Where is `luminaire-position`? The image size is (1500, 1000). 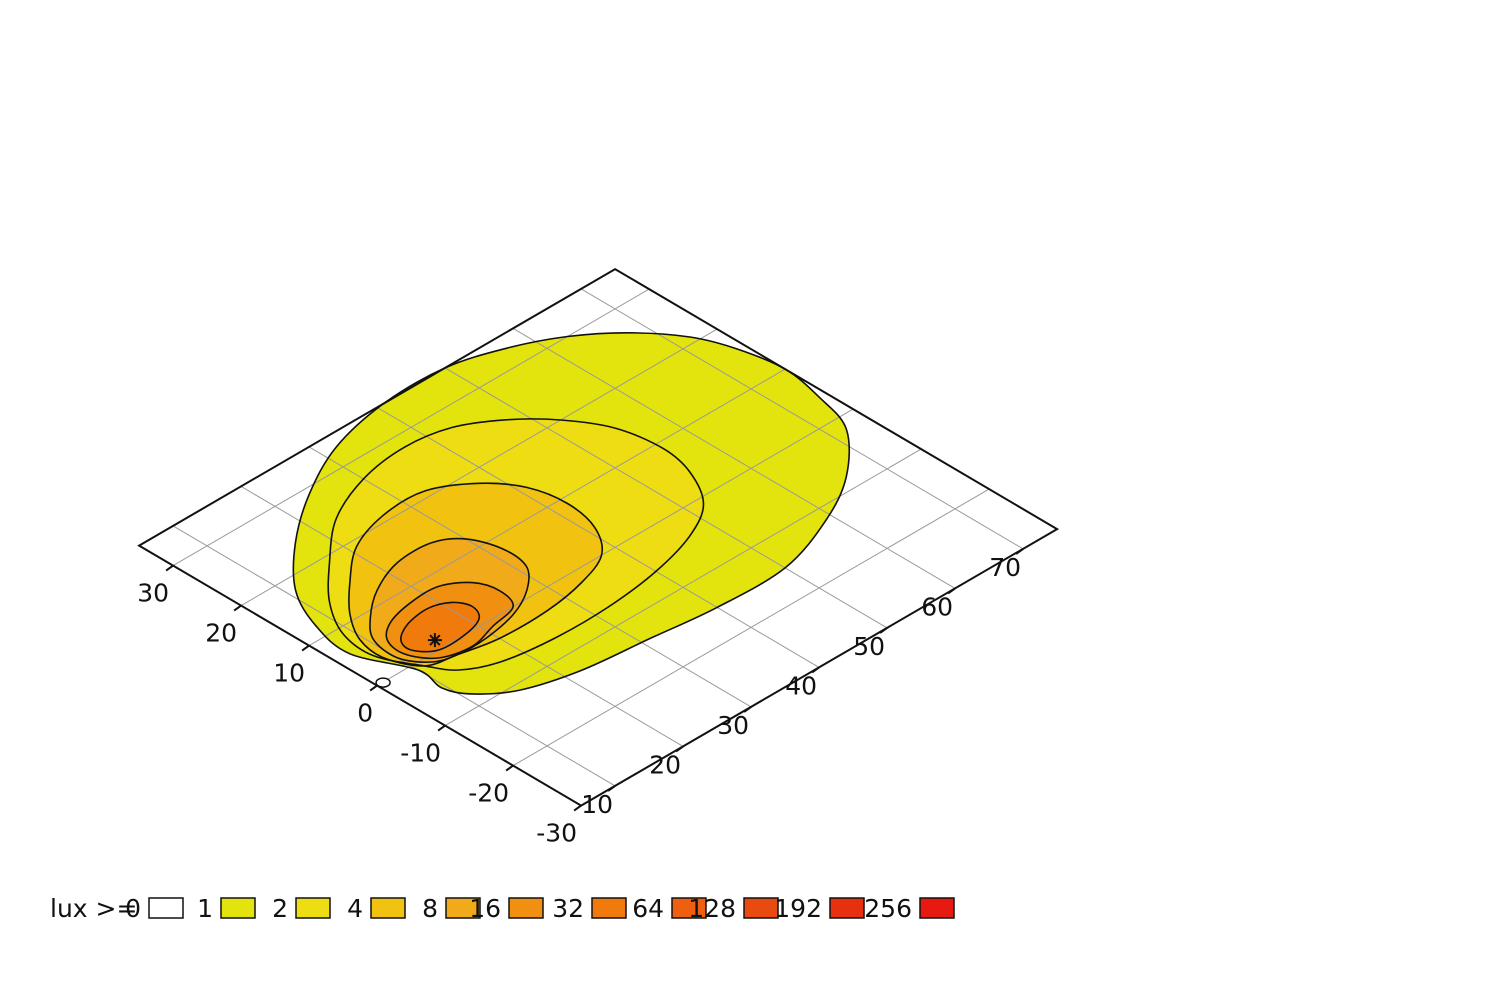 luminaire-position is located at coordinates (383, 682).